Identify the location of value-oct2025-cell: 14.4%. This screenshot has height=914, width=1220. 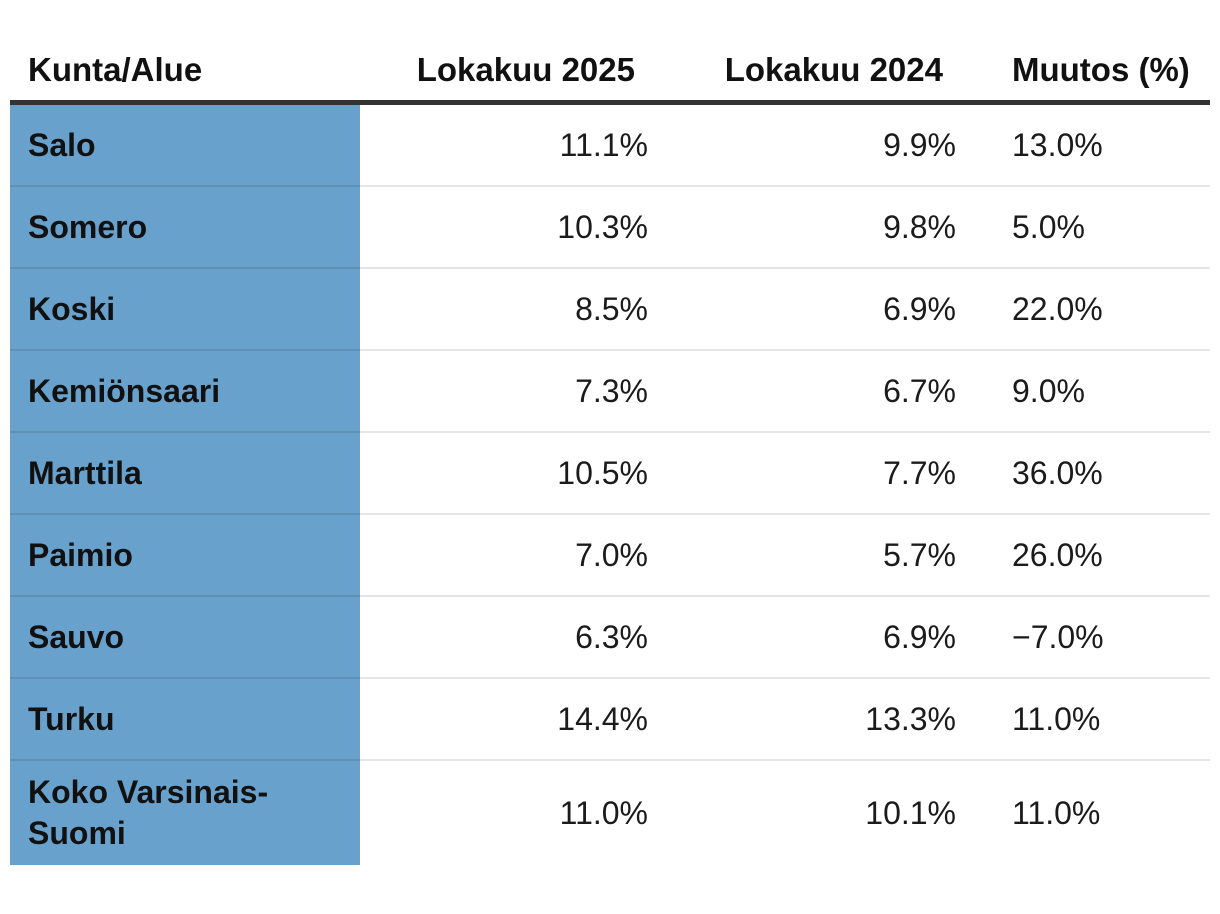
(504, 718).